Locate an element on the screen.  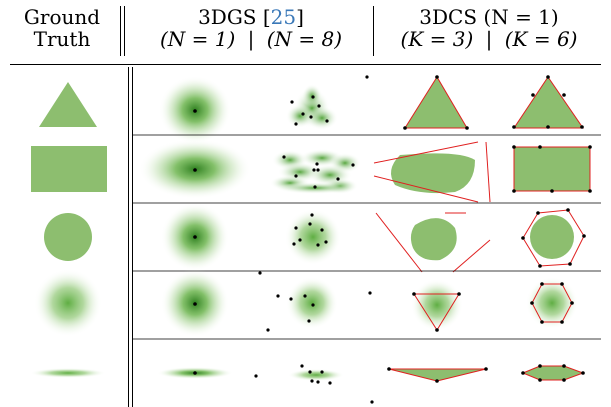
header-double-rule-a is located at coordinates (120, 31).